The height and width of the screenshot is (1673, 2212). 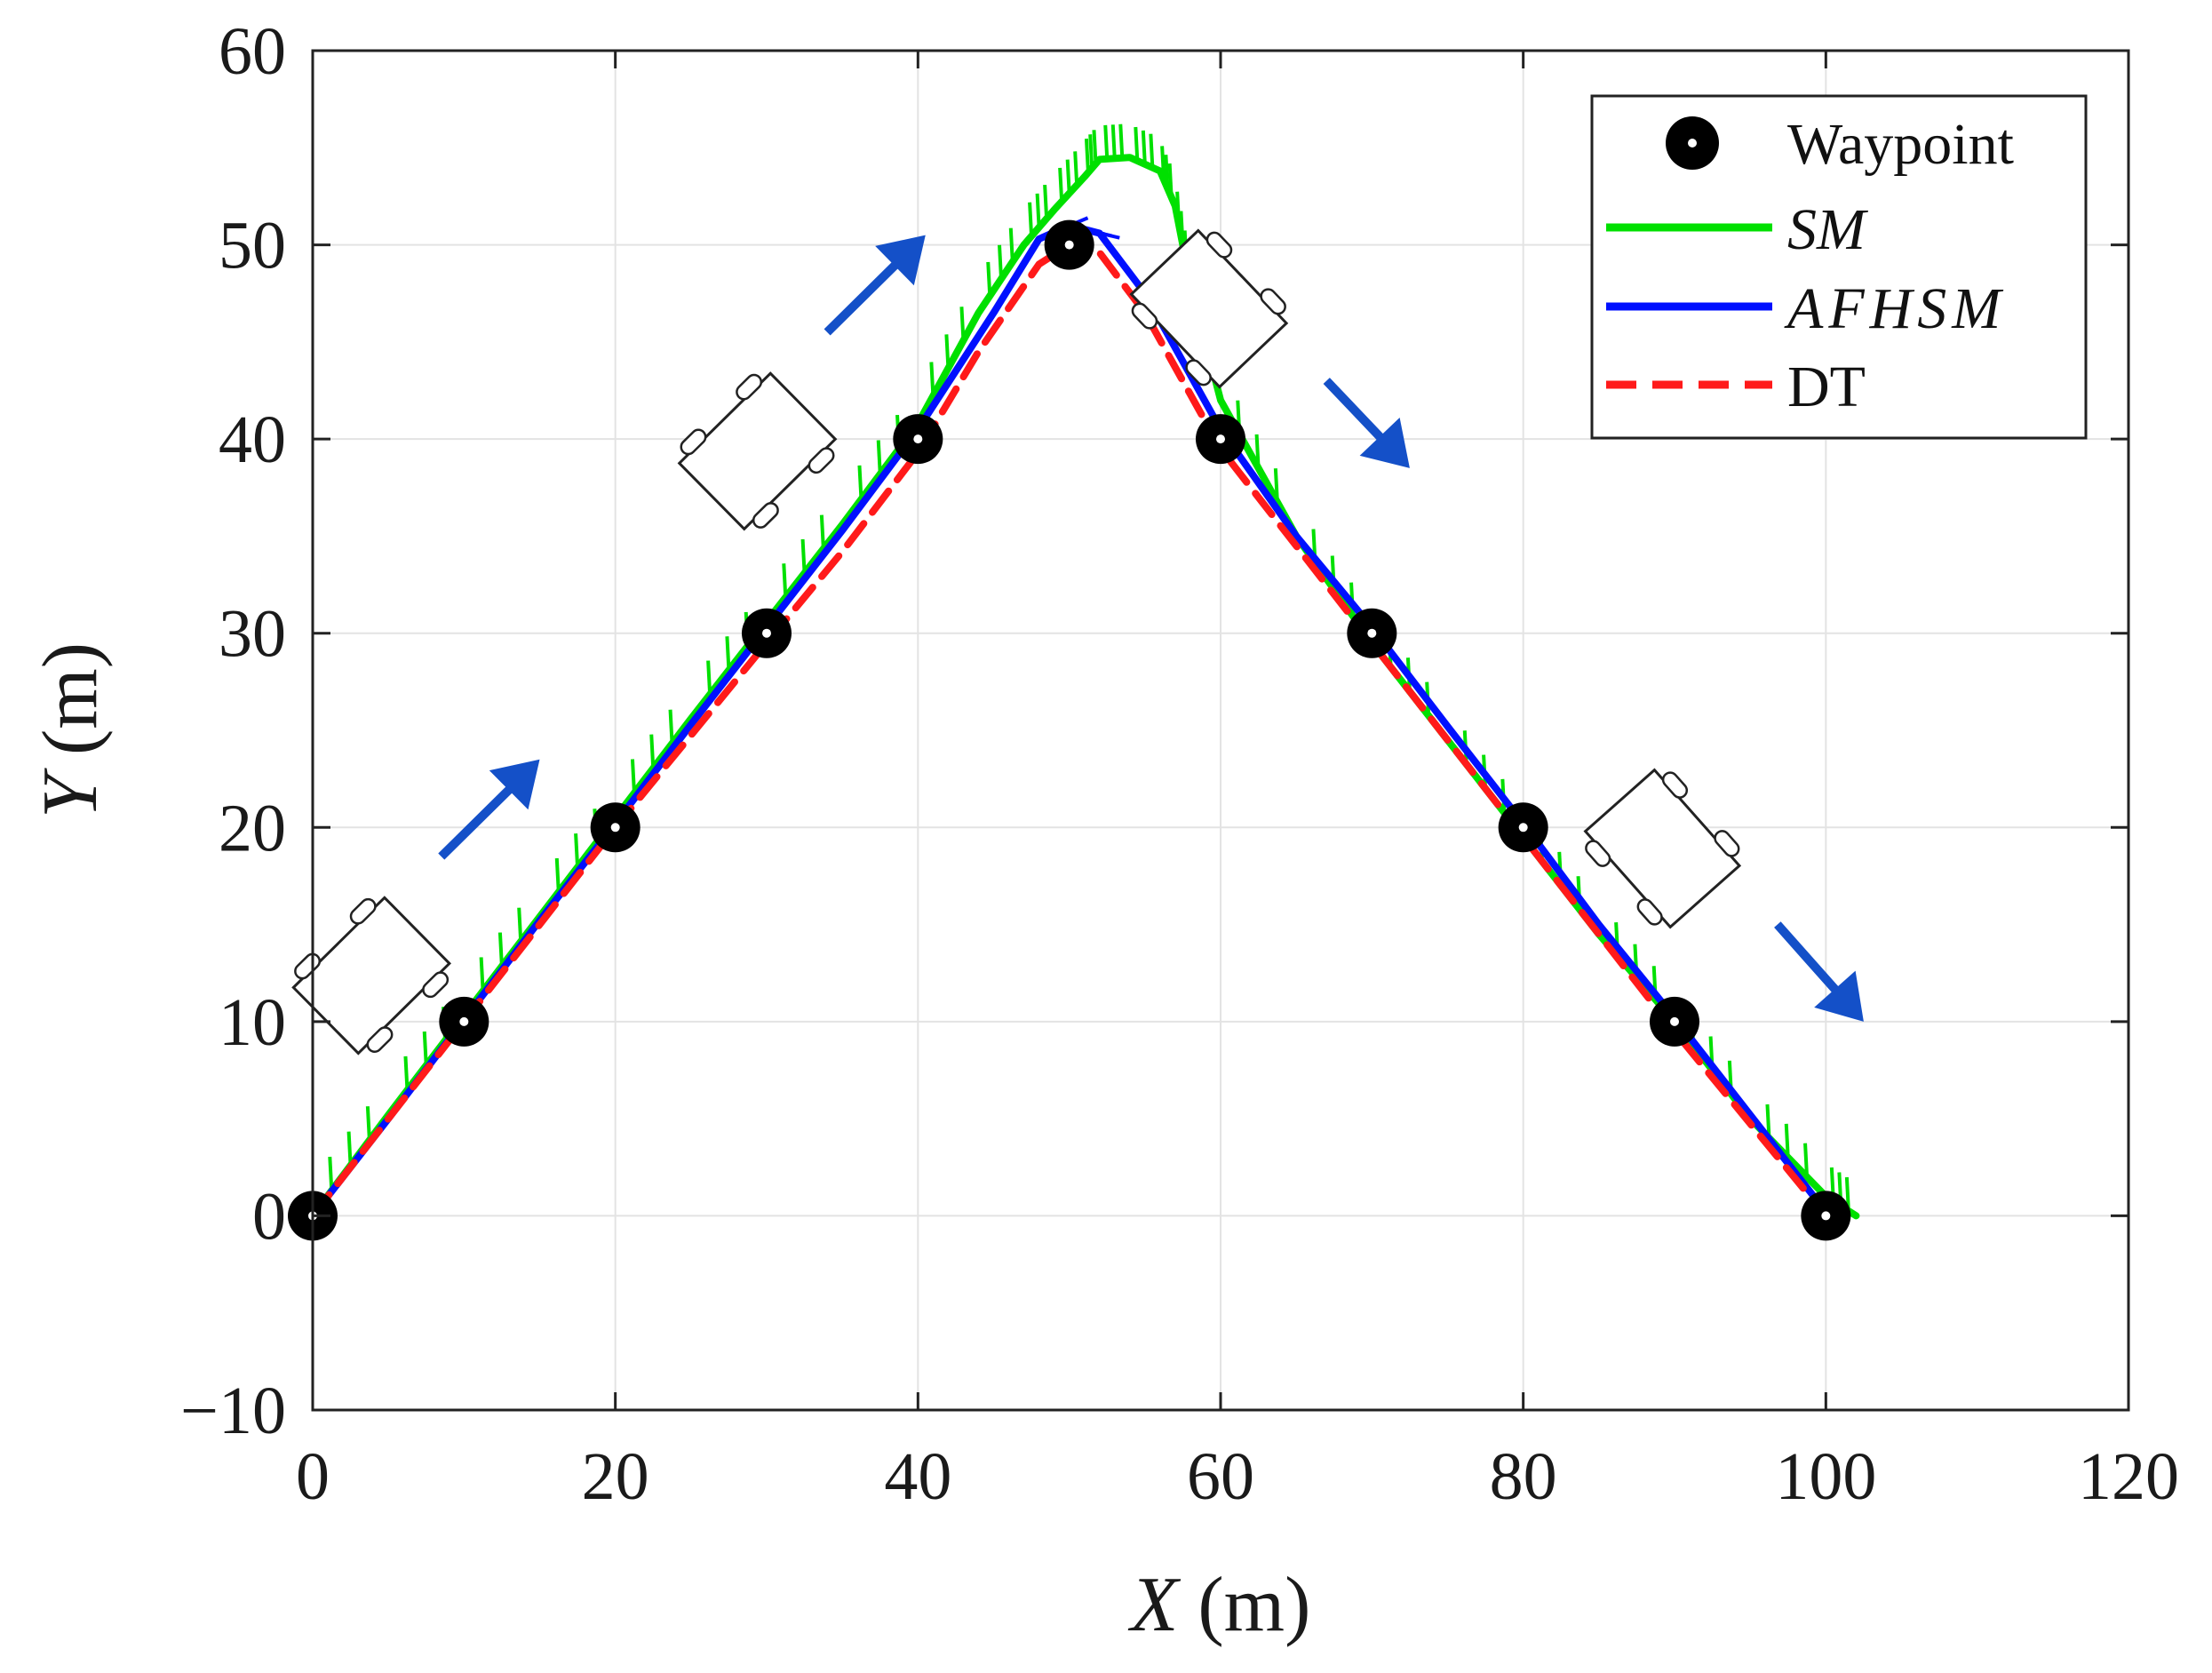 I want to click on y-tick-label: 50, so click(x=253, y=246).